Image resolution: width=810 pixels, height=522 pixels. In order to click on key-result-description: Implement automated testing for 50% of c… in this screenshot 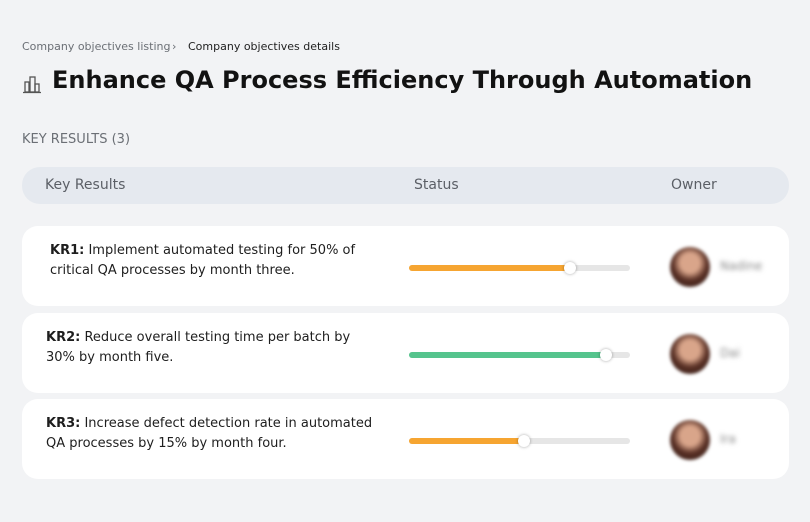, I will do `click(203, 260)`.